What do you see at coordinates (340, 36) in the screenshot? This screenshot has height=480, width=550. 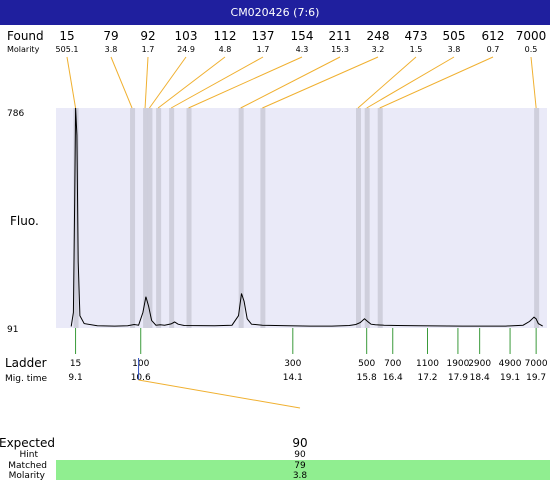 I see `found-size-7: 211` at bounding box center [340, 36].